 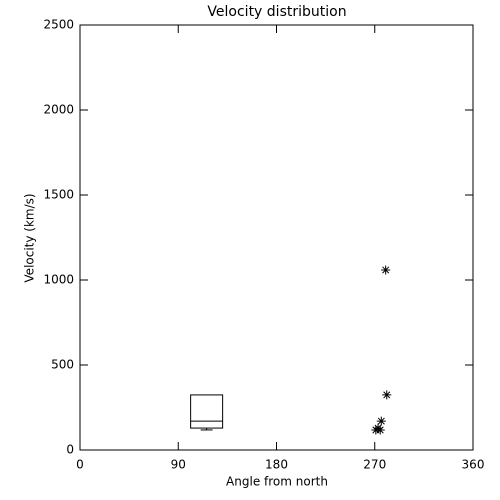 I want to click on y-tick-label: 0, so click(x=70, y=450).